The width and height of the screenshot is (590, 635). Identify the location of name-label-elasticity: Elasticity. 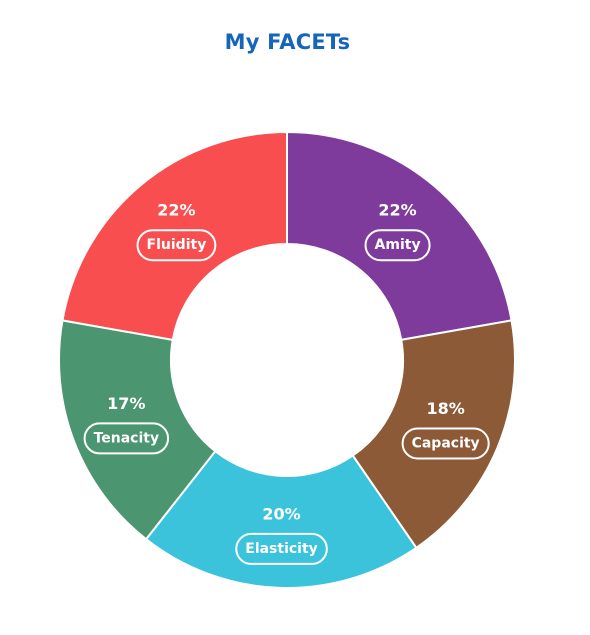
(281, 549).